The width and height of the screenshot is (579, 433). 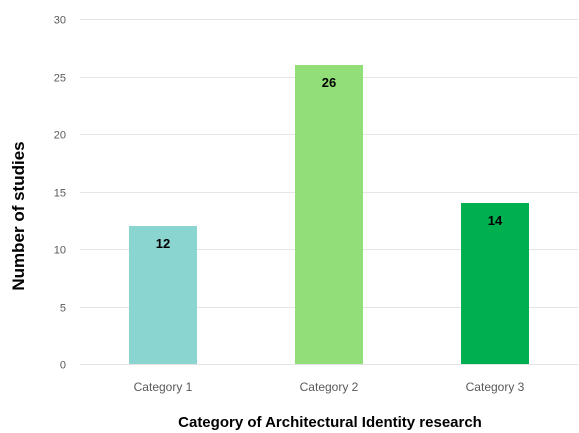 I want to click on y-tick-label: 10, so click(x=60, y=251).